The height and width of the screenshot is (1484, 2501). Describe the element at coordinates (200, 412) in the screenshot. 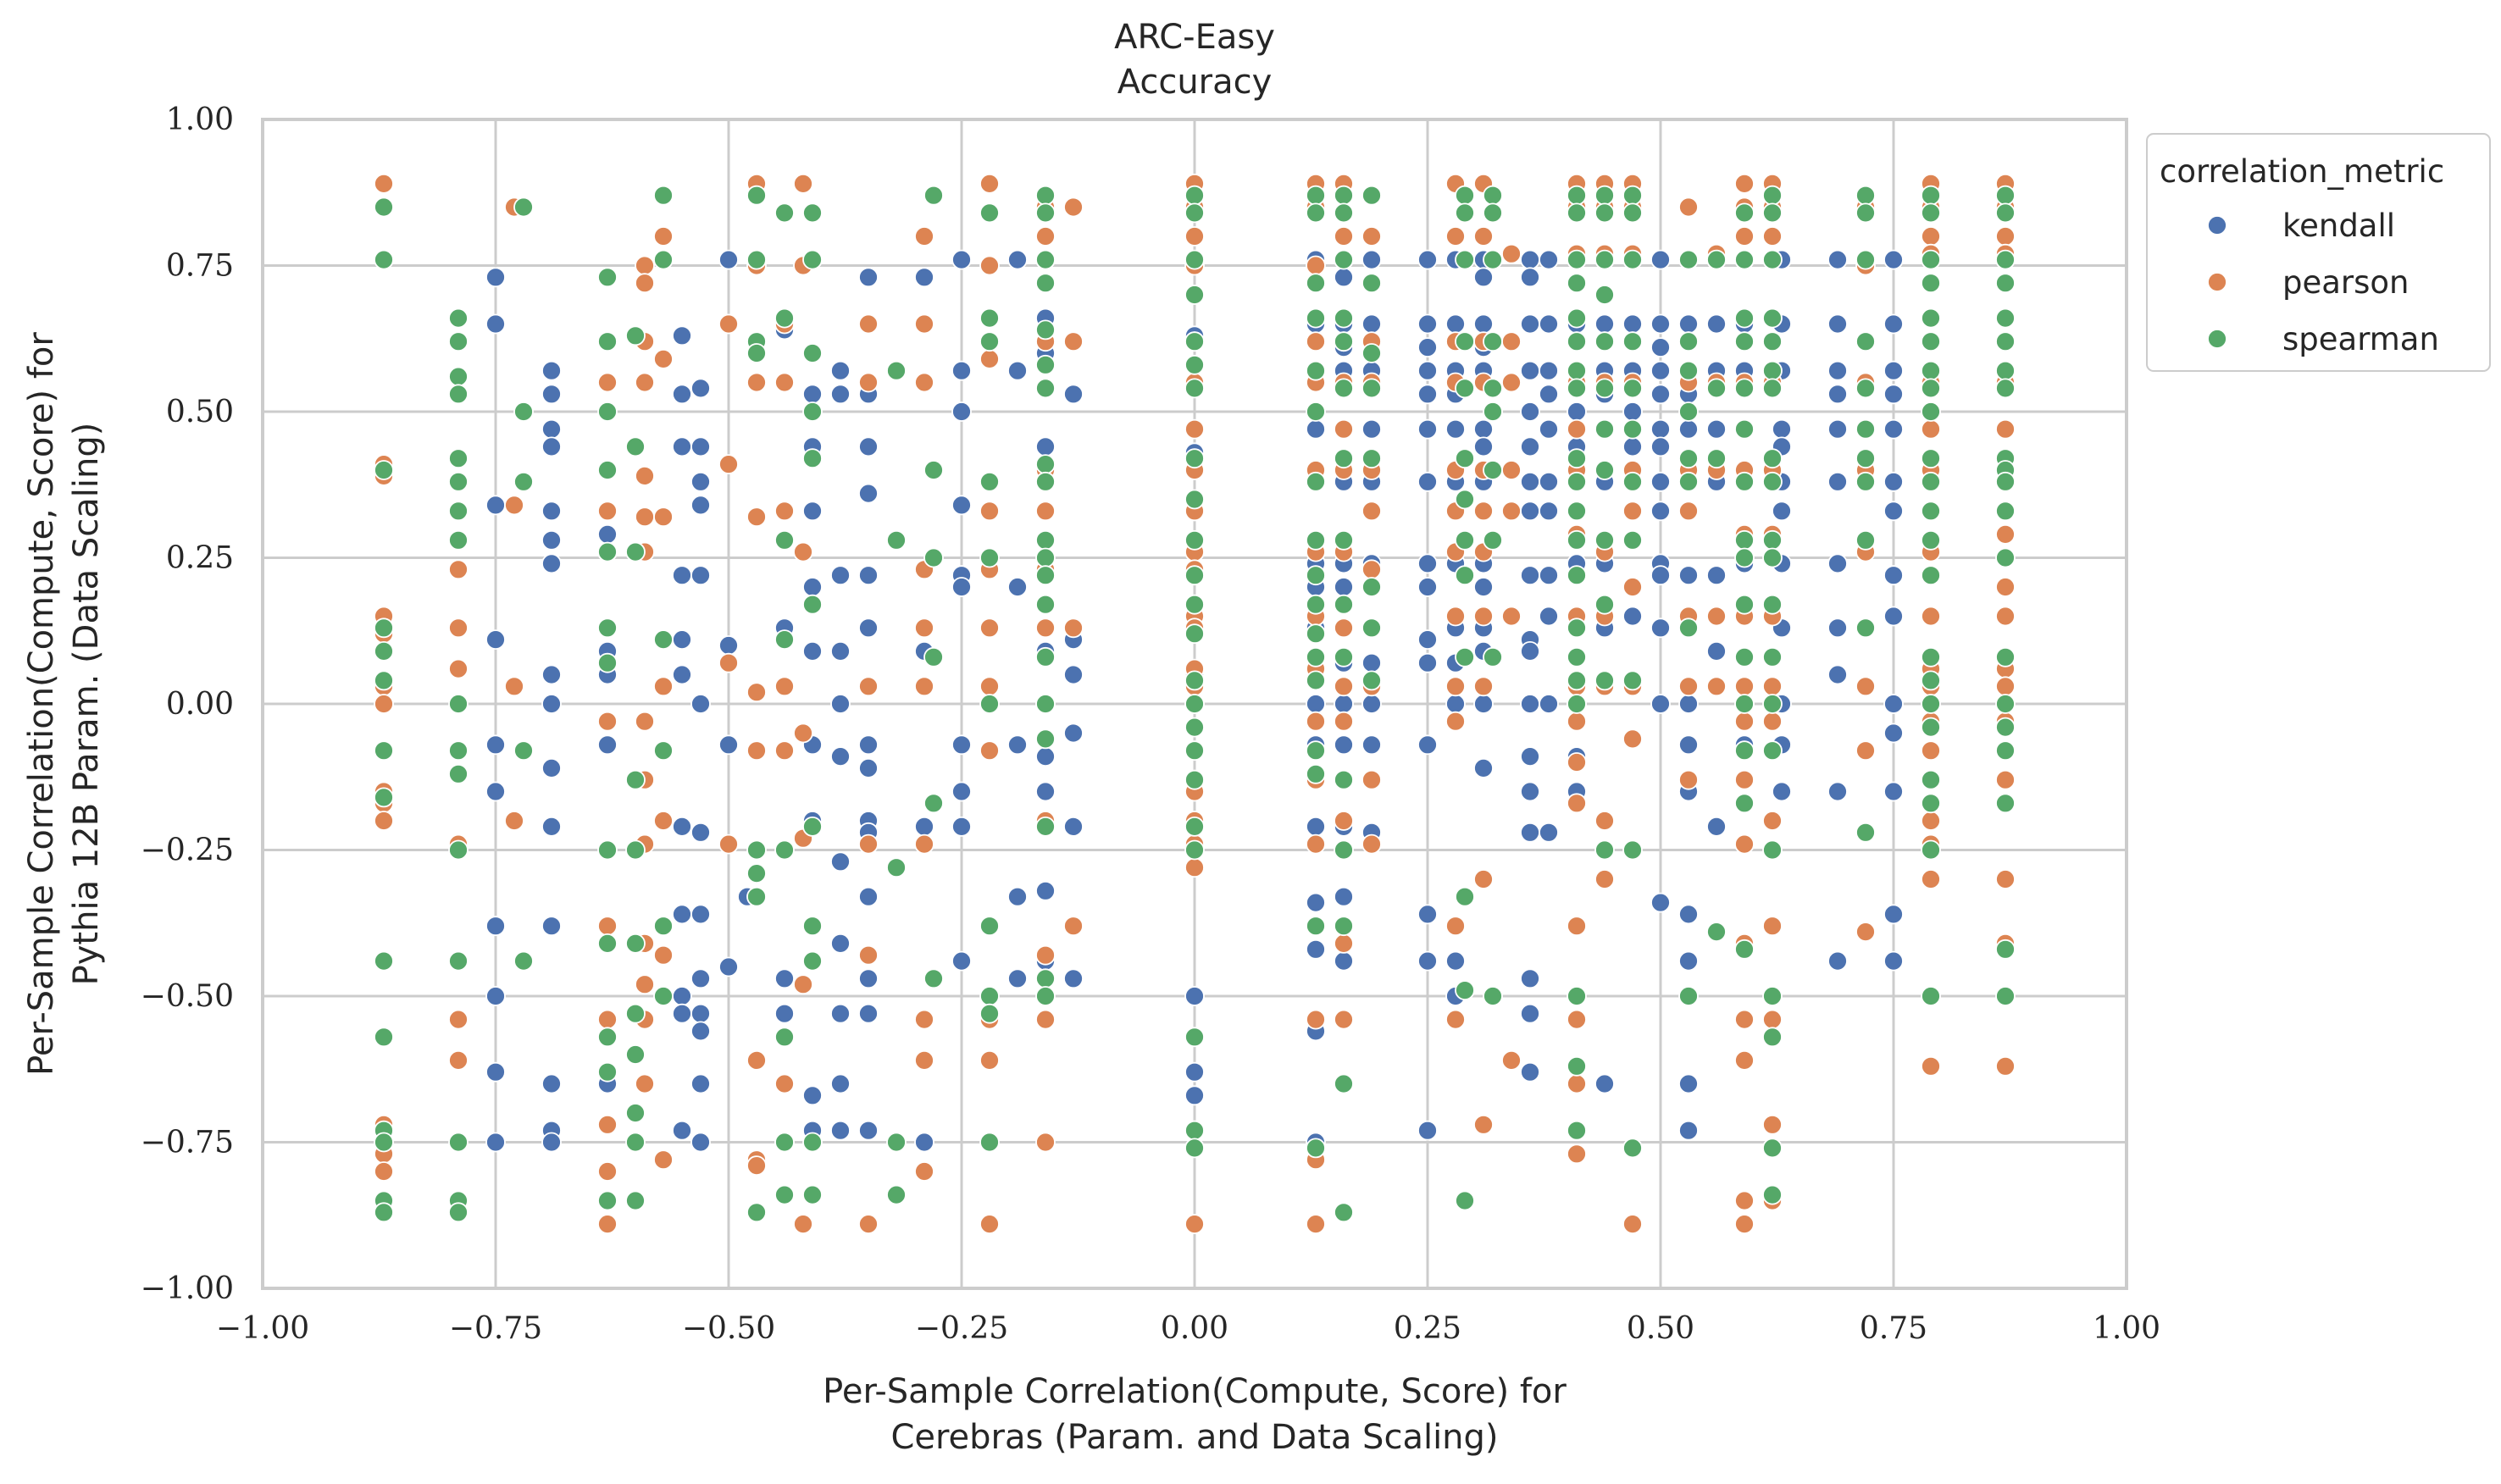

I see `y-tick-label: 0.50` at that location.